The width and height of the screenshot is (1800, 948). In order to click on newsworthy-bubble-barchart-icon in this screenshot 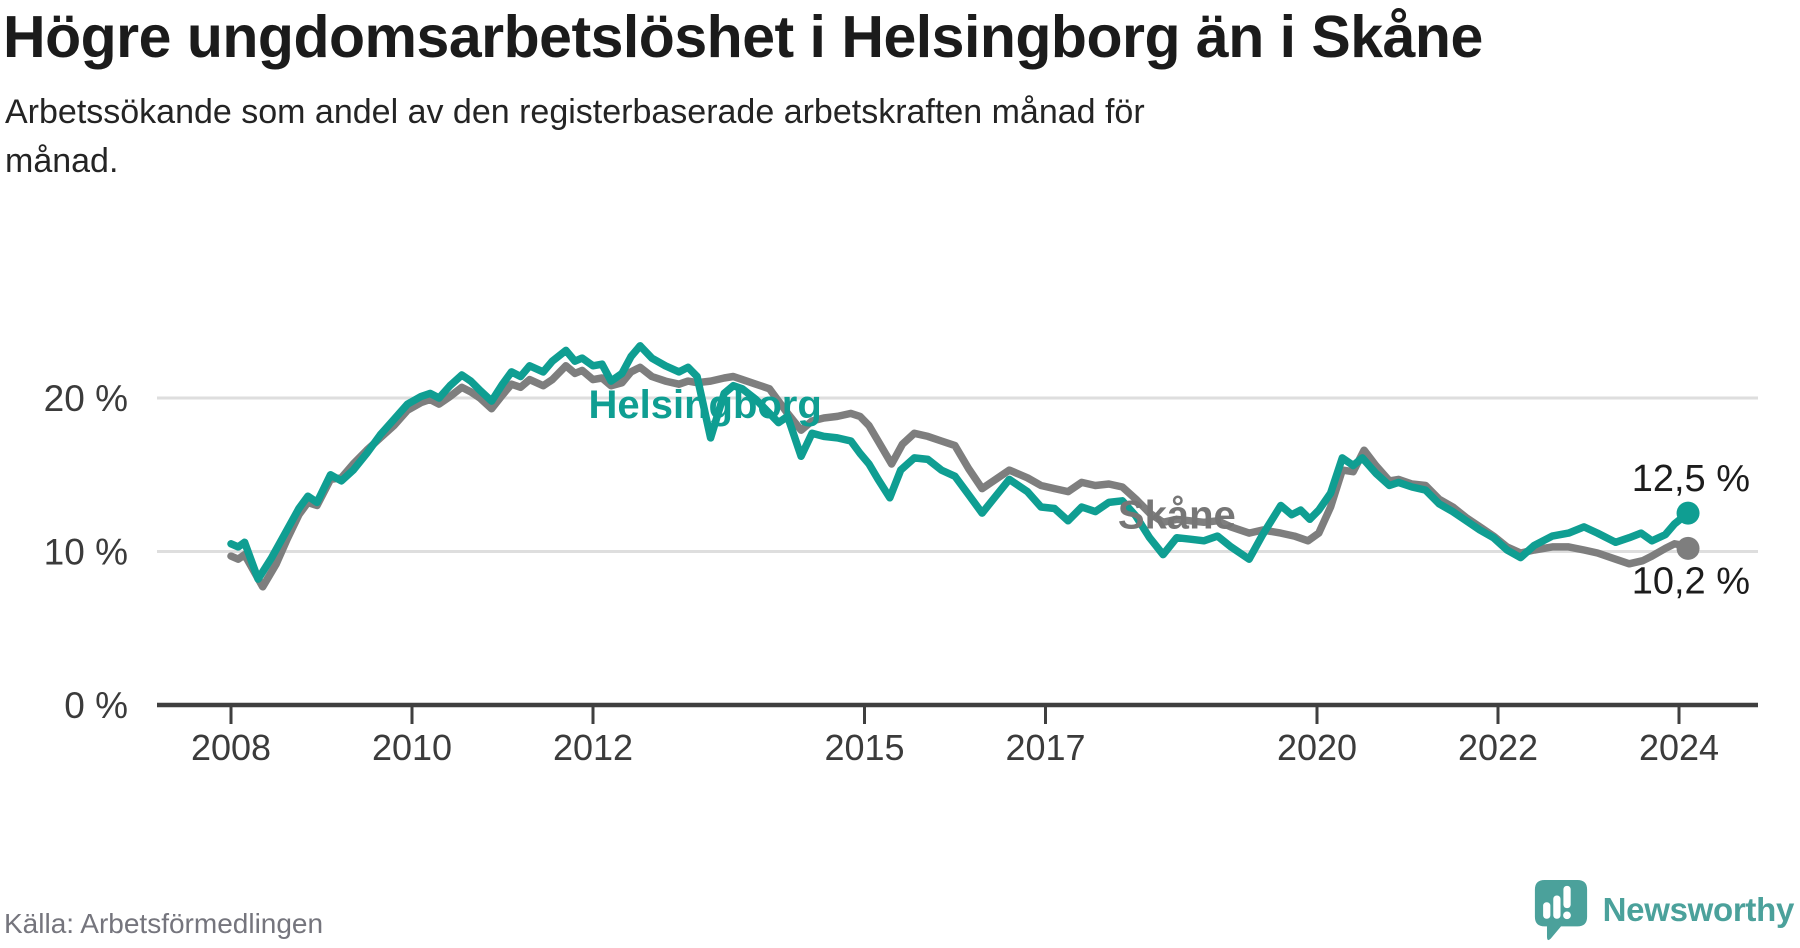, I will do `click(1560, 910)`.